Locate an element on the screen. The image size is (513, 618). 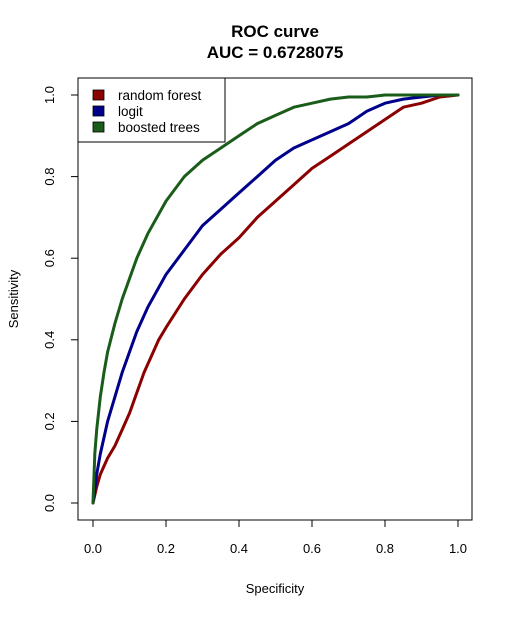
legend-label: boosted trees is located at coordinates (159, 127).